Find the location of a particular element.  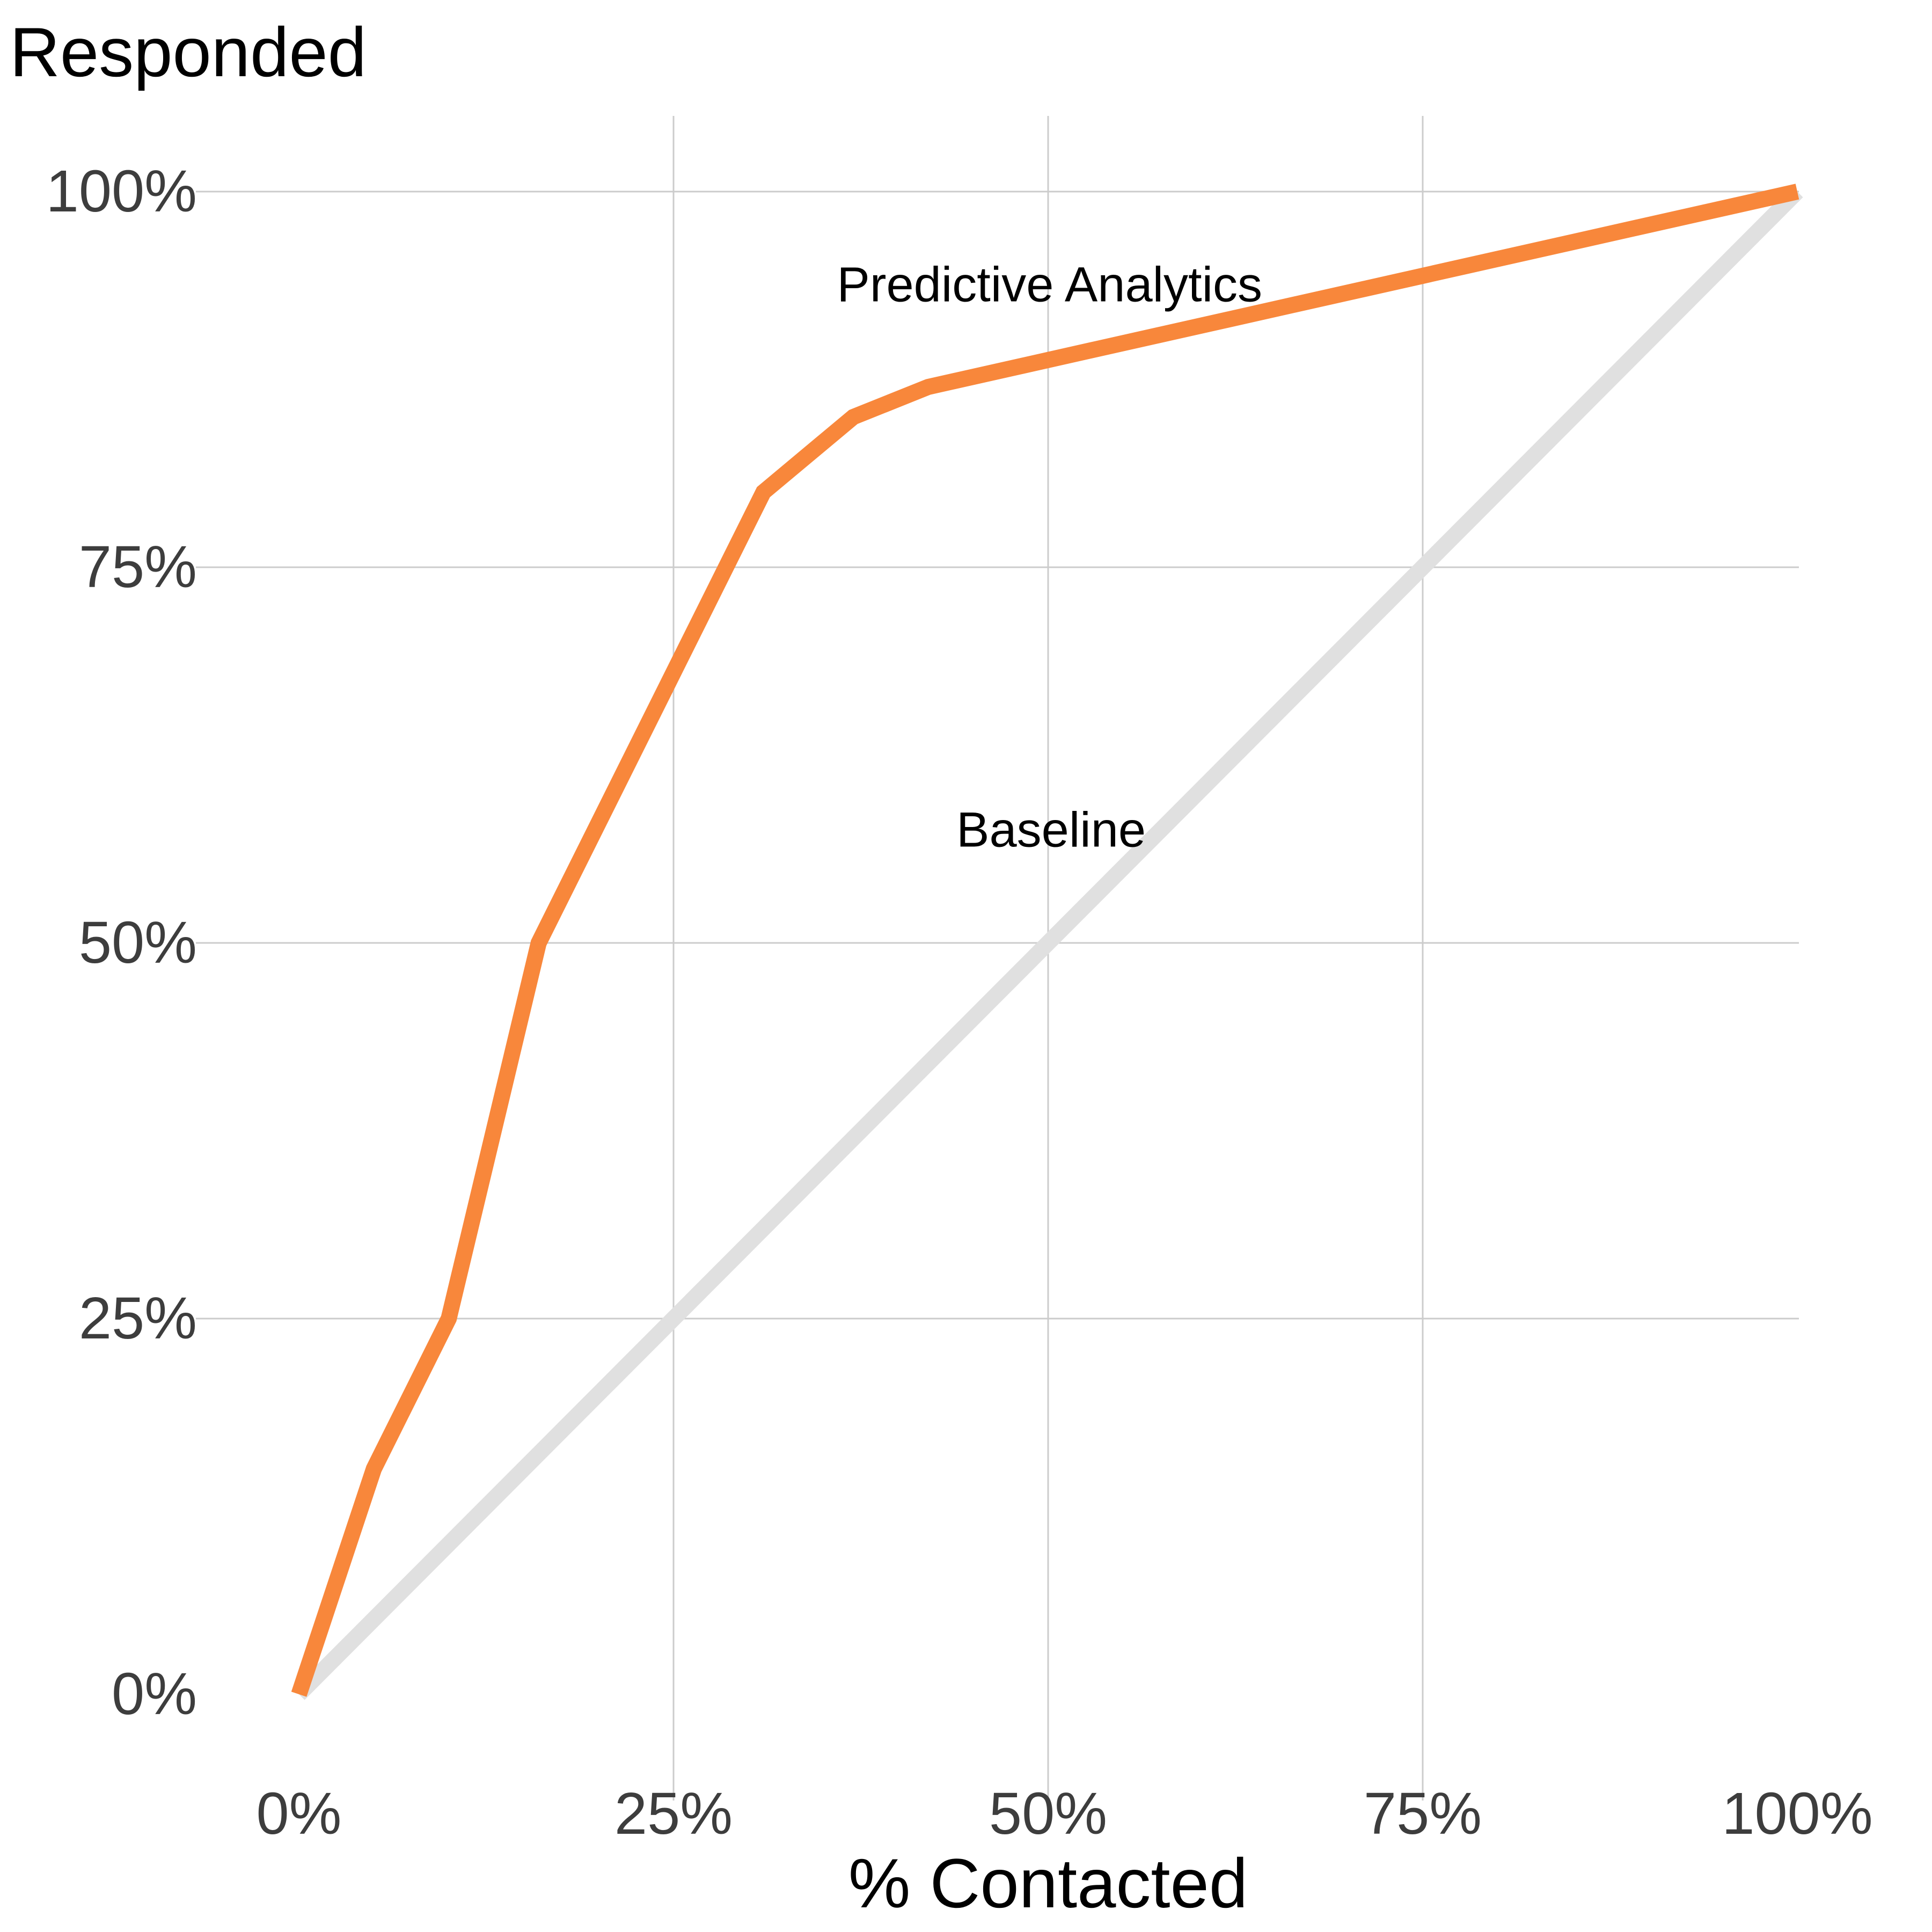

baseline-label: Baseline is located at coordinates (1051, 830).